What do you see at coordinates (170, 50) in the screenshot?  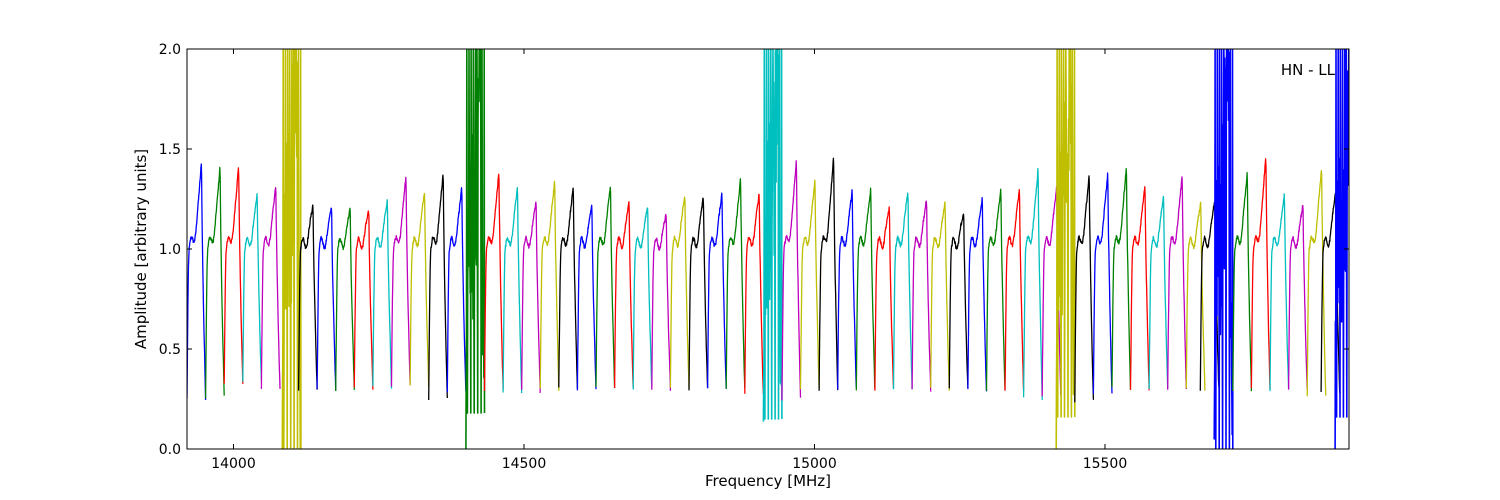 I see `y-tick-label: 2.0` at bounding box center [170, 50].